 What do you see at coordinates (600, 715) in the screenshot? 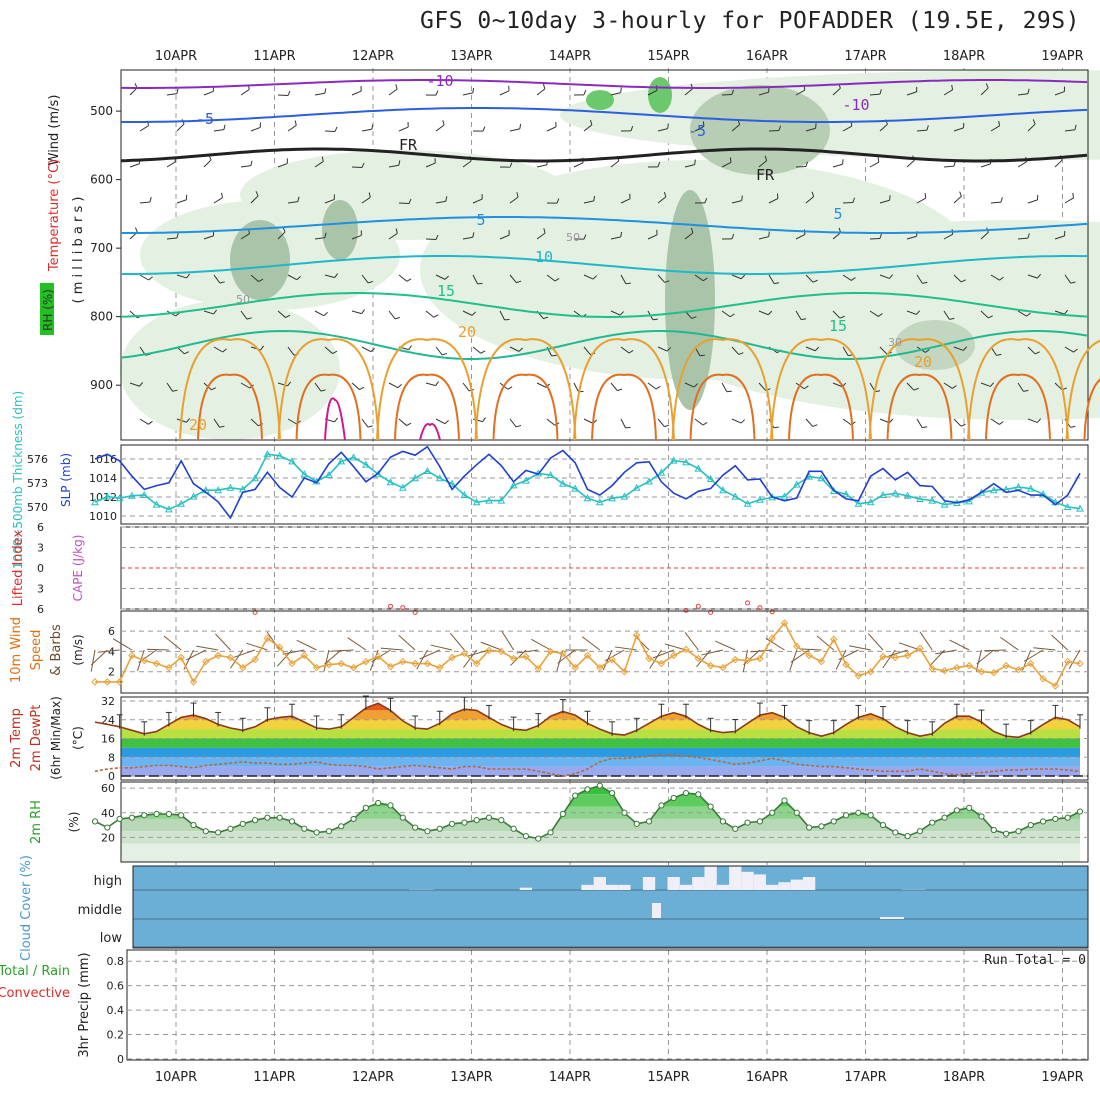
I see `temp-band` at bounding box center [600, 715].